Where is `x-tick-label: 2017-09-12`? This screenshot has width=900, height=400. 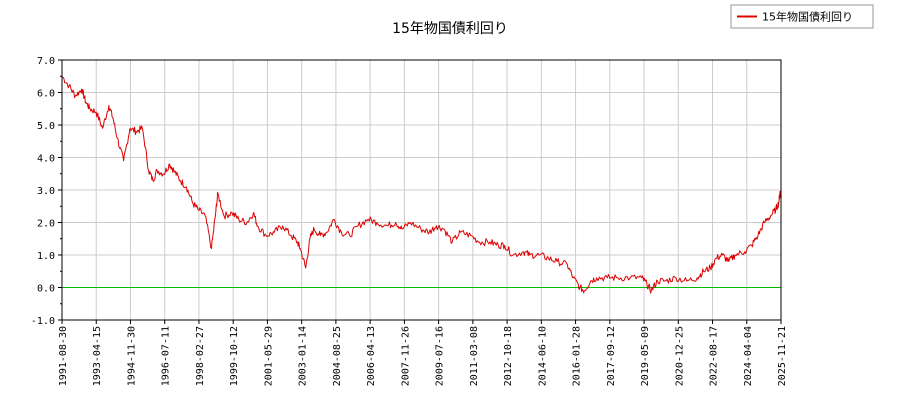
x-tick-label: 2017-09-12 is located at coordinates (611, 356).